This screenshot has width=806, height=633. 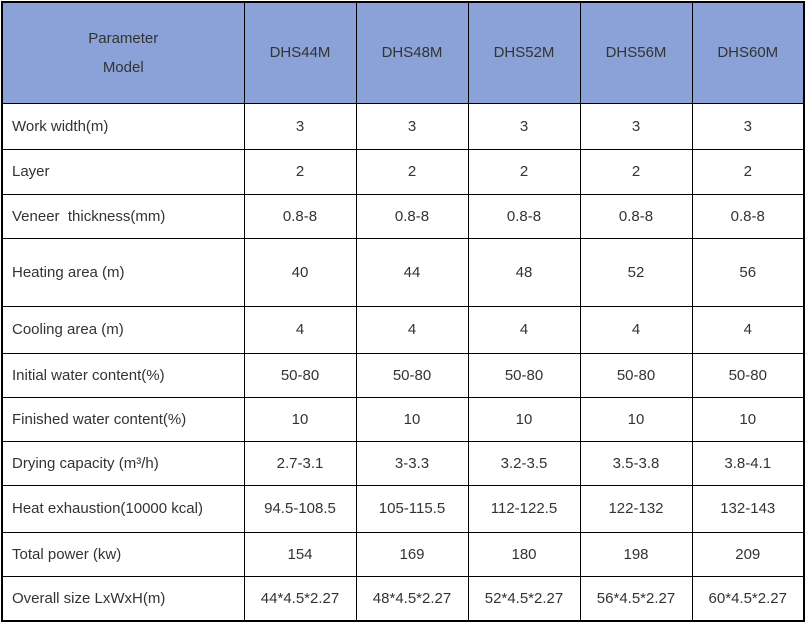 What do you see at coordinates (636, 508) in the screenshot?
I see `cell-value: 122-132` at bounding box center [636, 508].